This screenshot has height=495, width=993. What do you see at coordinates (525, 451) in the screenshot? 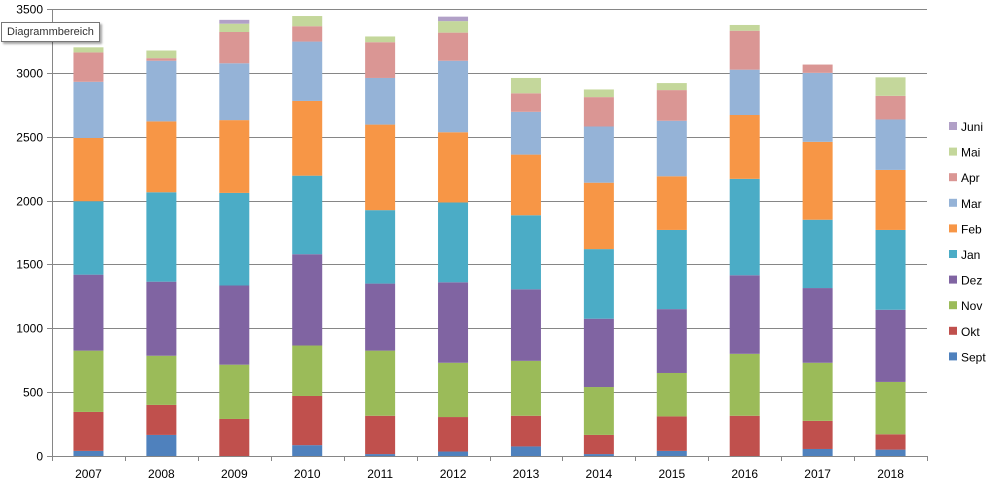
I see `bar-segment-sept-2013` at bounding box center [525, 451].